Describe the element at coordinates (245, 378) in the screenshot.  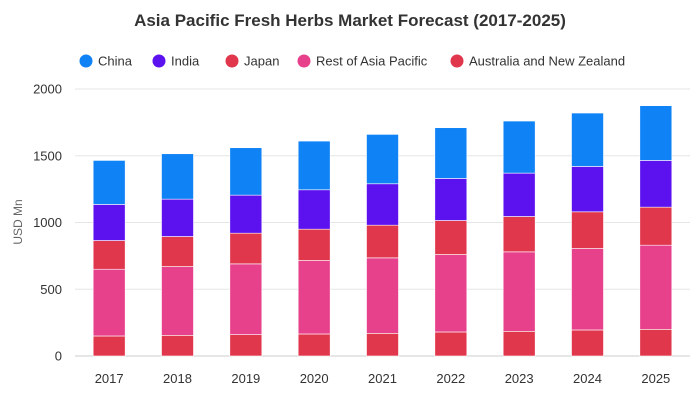
I see `x-tick-label: 2019` at that location.